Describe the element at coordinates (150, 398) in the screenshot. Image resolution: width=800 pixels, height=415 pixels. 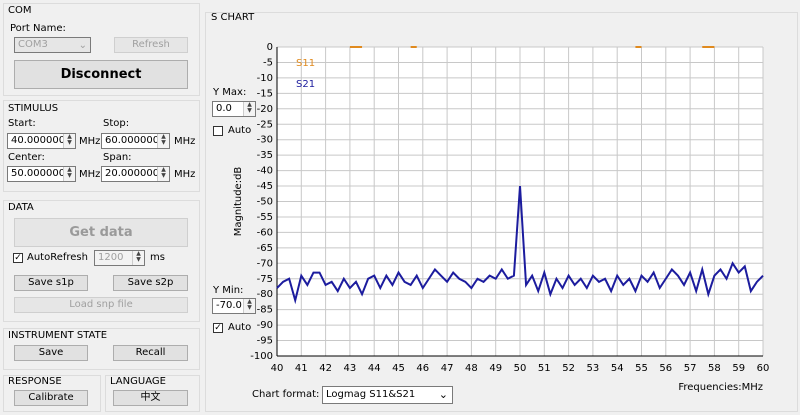
I see `language-button: 中文` at that location.